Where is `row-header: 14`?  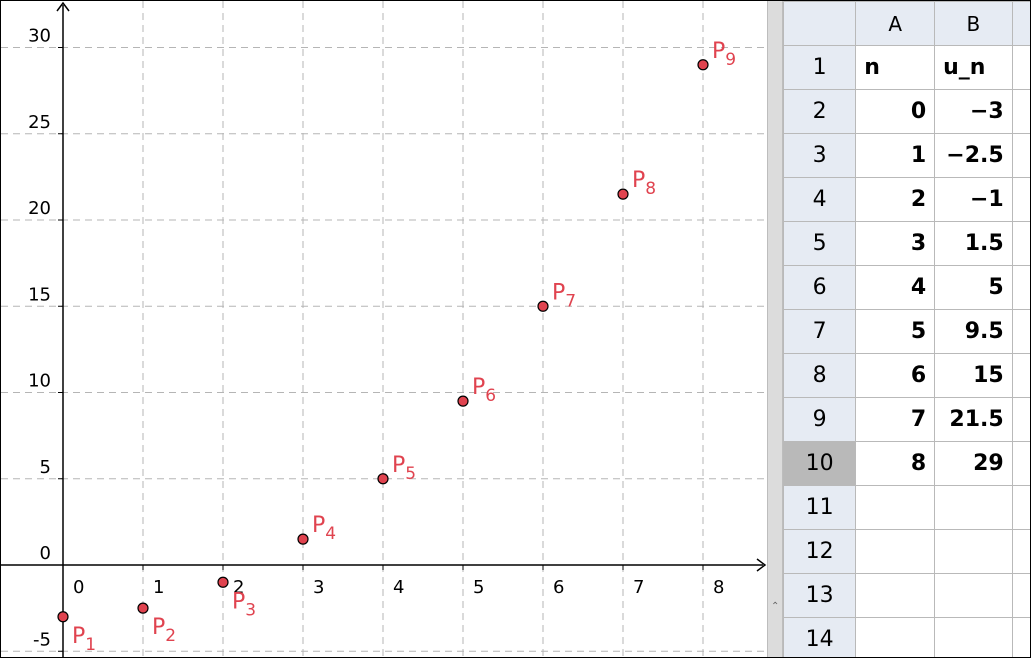
row-header: 14 is located at coordinates (819, 637).